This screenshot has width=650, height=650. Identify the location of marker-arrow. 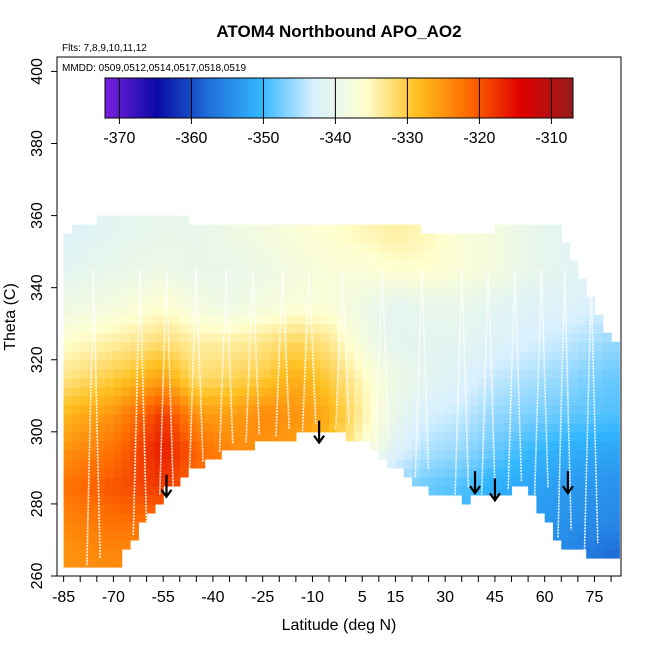
(568, 483).